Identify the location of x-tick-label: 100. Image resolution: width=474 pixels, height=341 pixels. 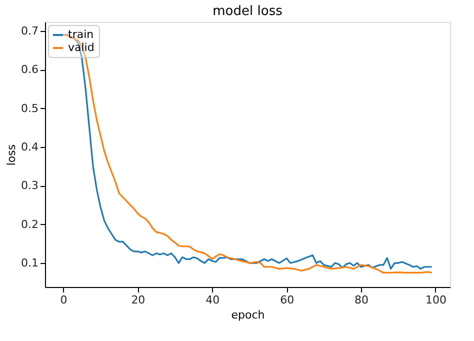
(435, 300).